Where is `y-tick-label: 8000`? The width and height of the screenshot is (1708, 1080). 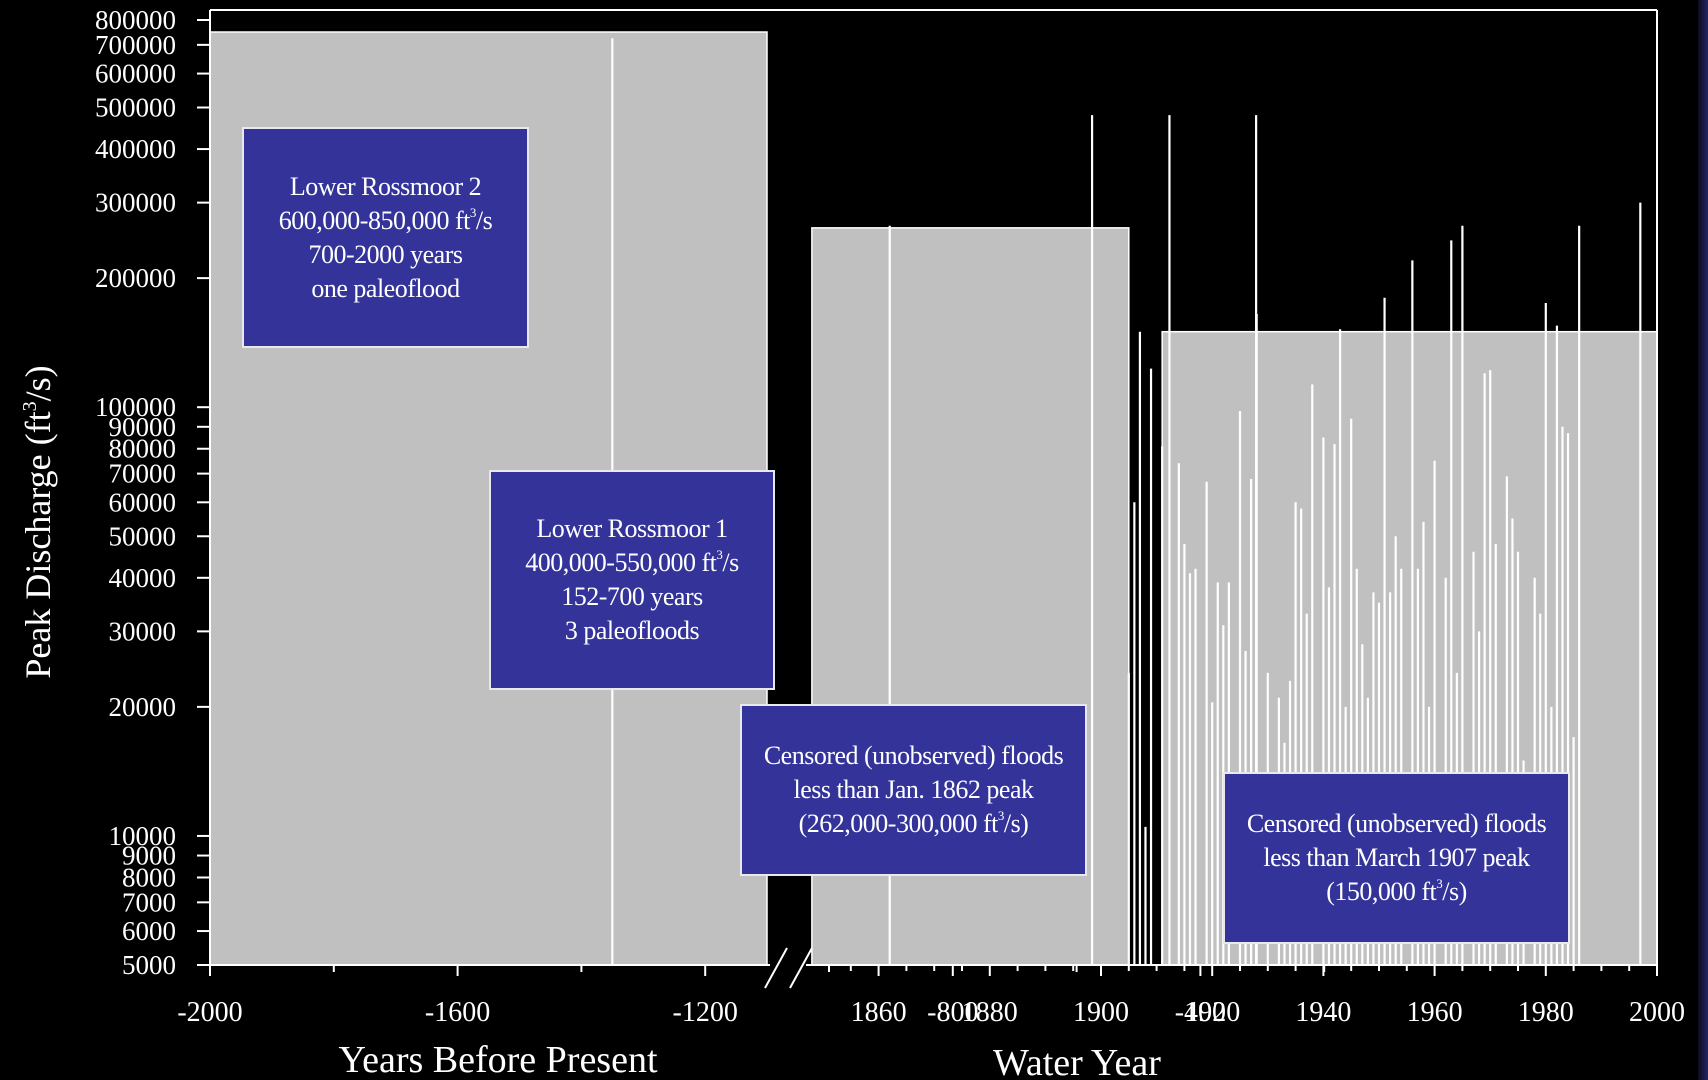
y-tick-label: 8000 is located at coordinates (149, 877).